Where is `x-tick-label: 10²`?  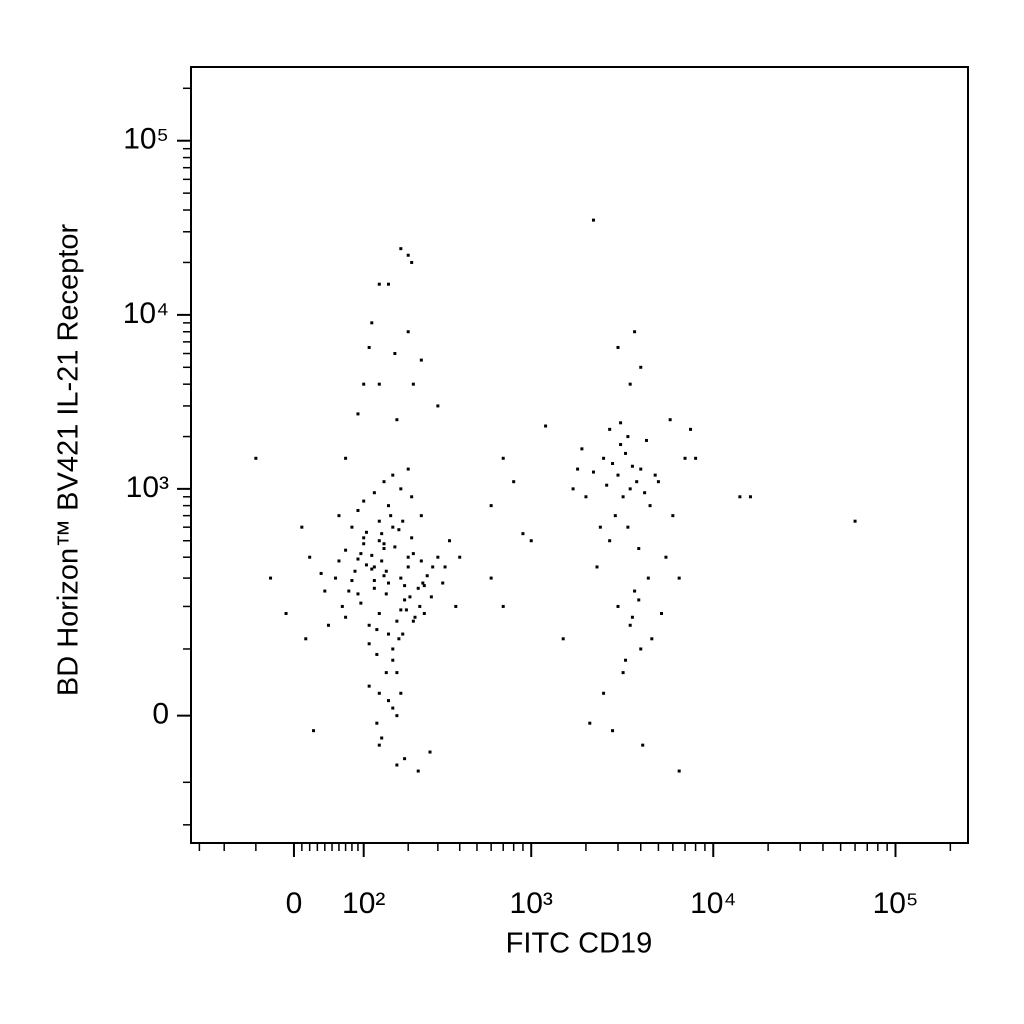
x-tick-label: 10² is located at coordinates (363, 903).